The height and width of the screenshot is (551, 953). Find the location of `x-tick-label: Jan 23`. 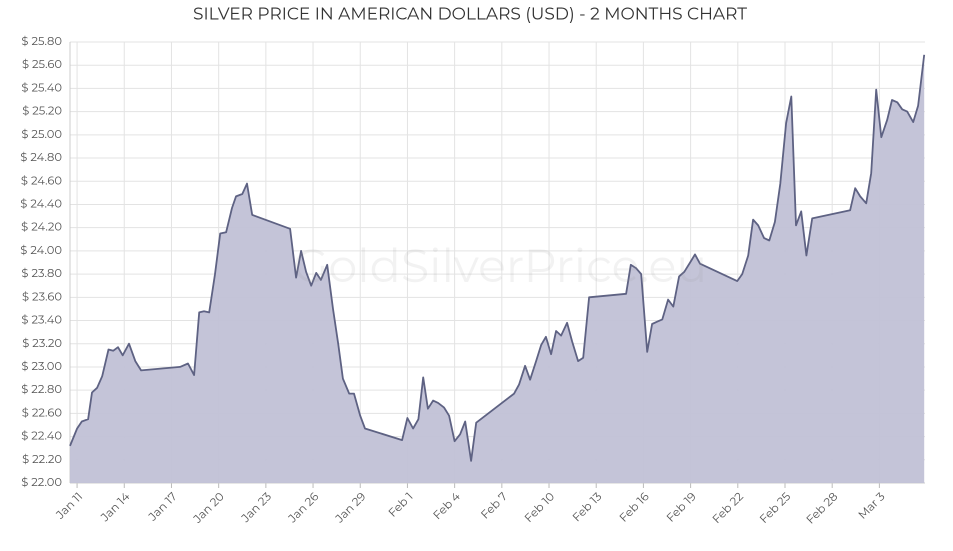

x-tick-label: Jan 23 is located at coordinates (256, 507).